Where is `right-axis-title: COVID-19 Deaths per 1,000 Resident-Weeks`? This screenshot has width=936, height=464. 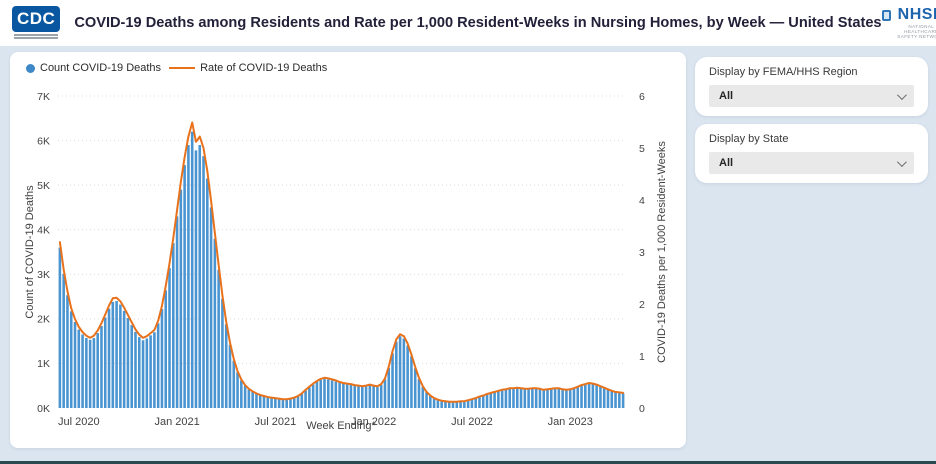
right-axis-title: COVID-19 Deaths per 1,000 Resident-Weeks is located at coordinates (662, 252).